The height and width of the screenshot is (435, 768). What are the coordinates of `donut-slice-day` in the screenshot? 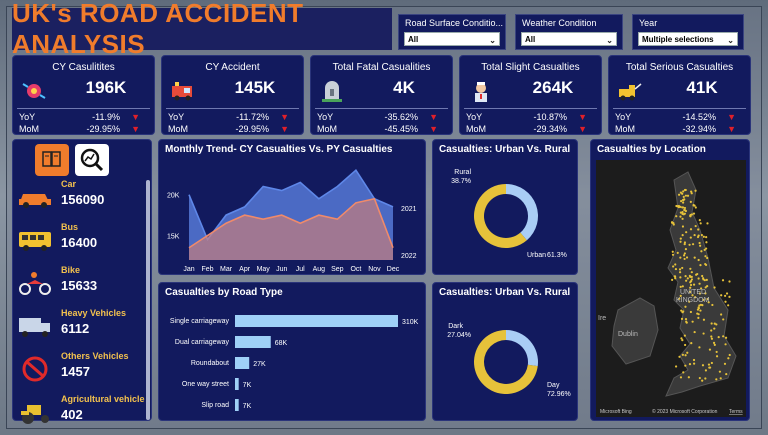 It's located at (506, 362).